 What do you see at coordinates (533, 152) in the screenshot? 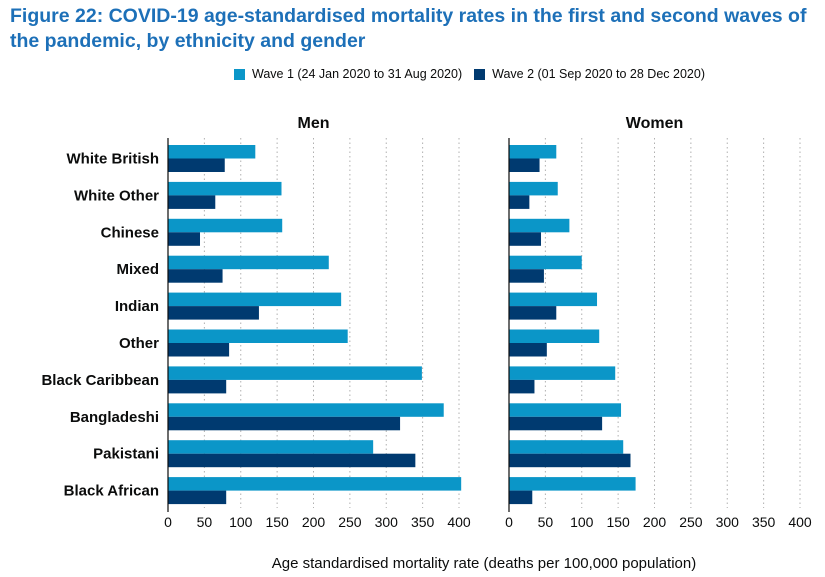
I see `bar-women-wave1-white-british` at bounding box center [533, 152].